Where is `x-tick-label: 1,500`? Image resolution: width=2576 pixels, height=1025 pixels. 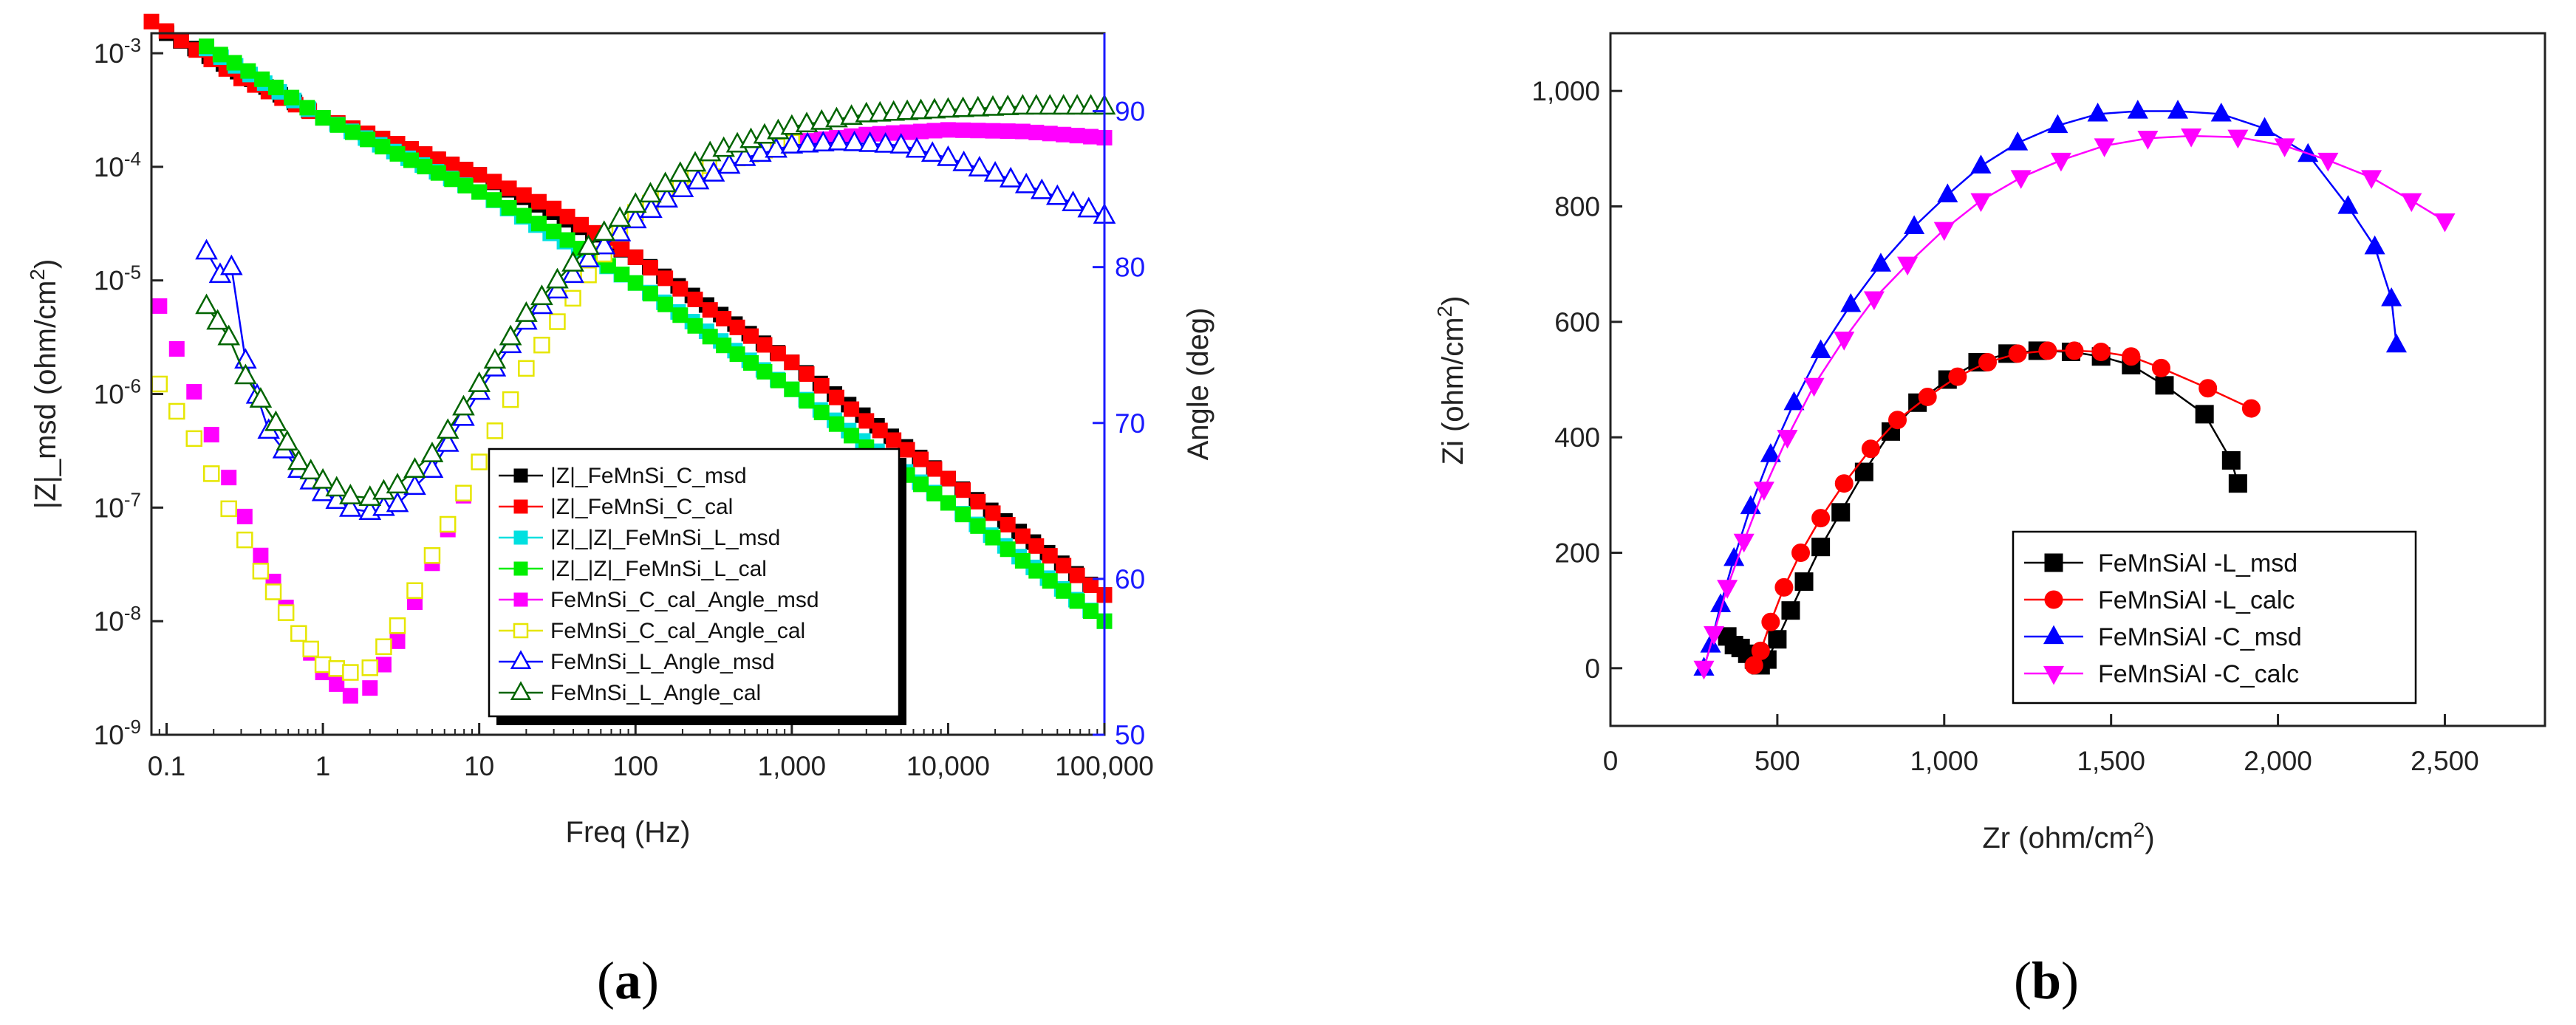
x-tick-label: 1,500 is located at coordinates (2111, 761).